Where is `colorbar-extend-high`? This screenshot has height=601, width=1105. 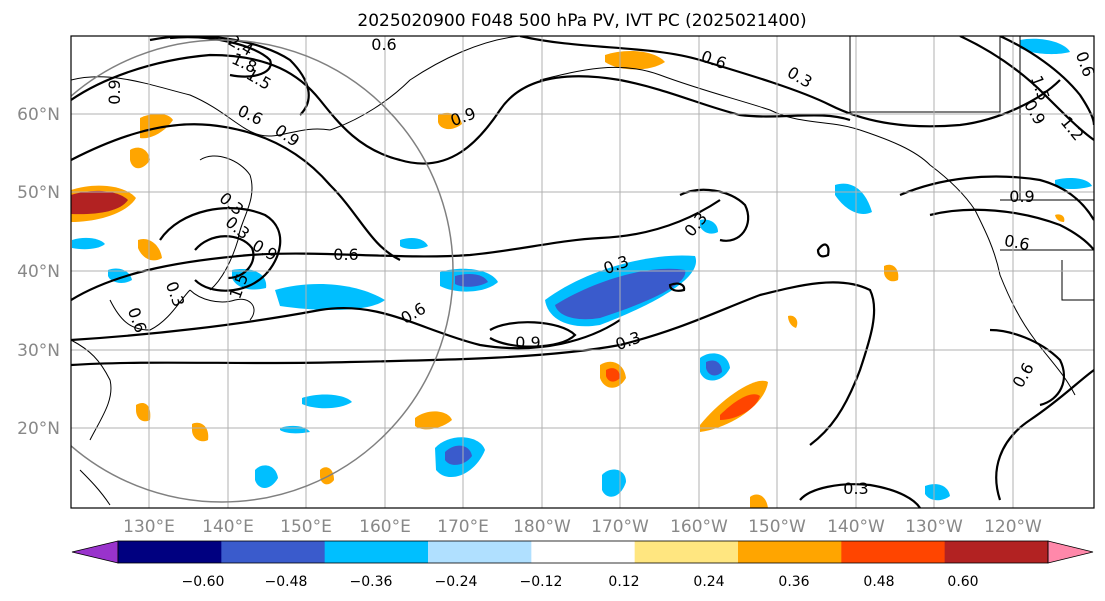
colorbar-extend-high is located at coordinates (1070, 552).